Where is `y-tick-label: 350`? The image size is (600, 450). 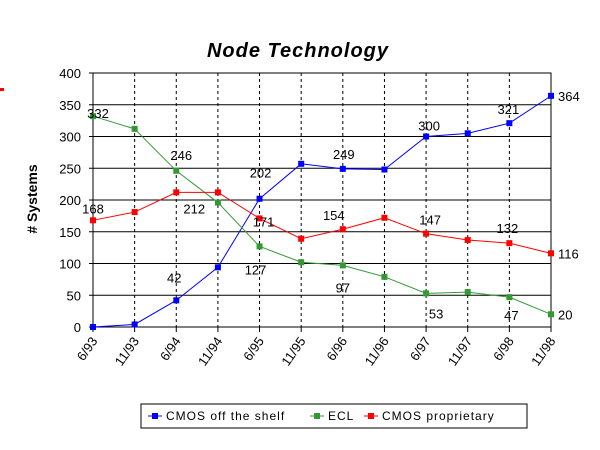 y-tick-label: 350 is located at coordinates (70, 105).